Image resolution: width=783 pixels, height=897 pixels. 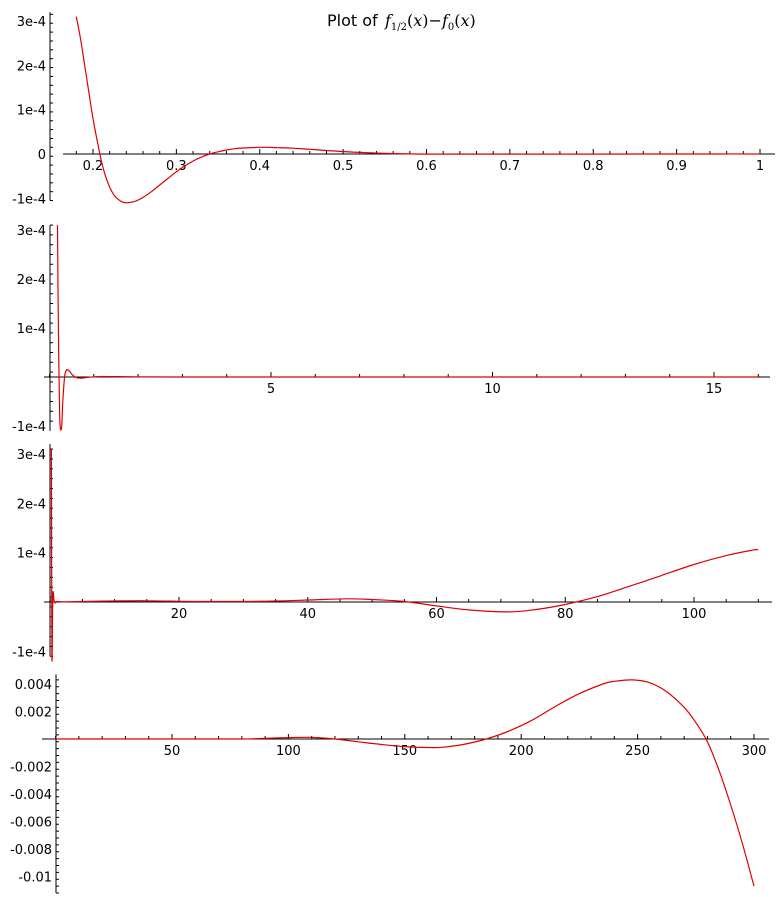 What do you see at coordinates (404, 751) in the screenshot?
I see `x-tick-label: 150` at bounding box center [404, 751].